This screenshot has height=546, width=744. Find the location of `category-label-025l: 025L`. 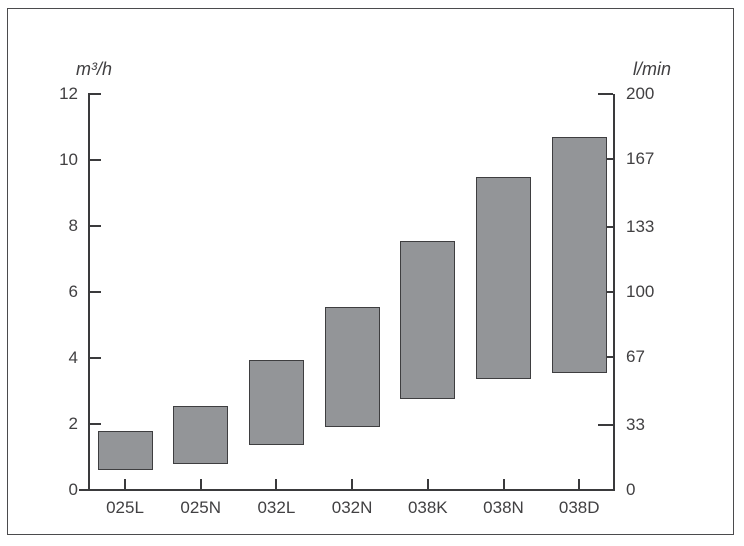

category-label-025l: 025L is located at coordinates (125, 507).